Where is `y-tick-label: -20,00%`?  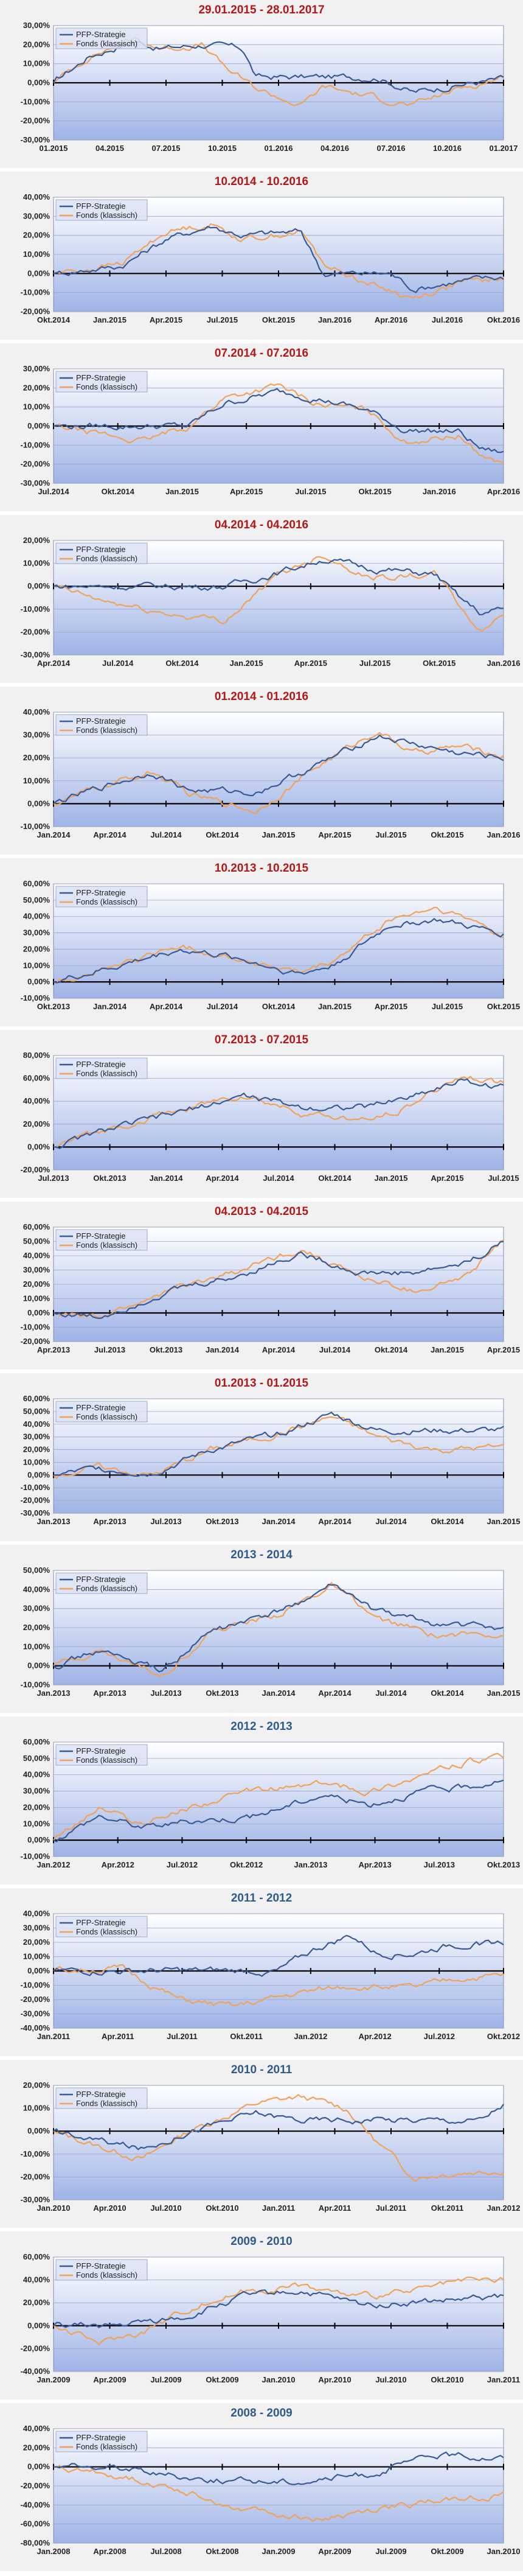
y-tick-label: -20,00% is located at coordinates (36, 1341).